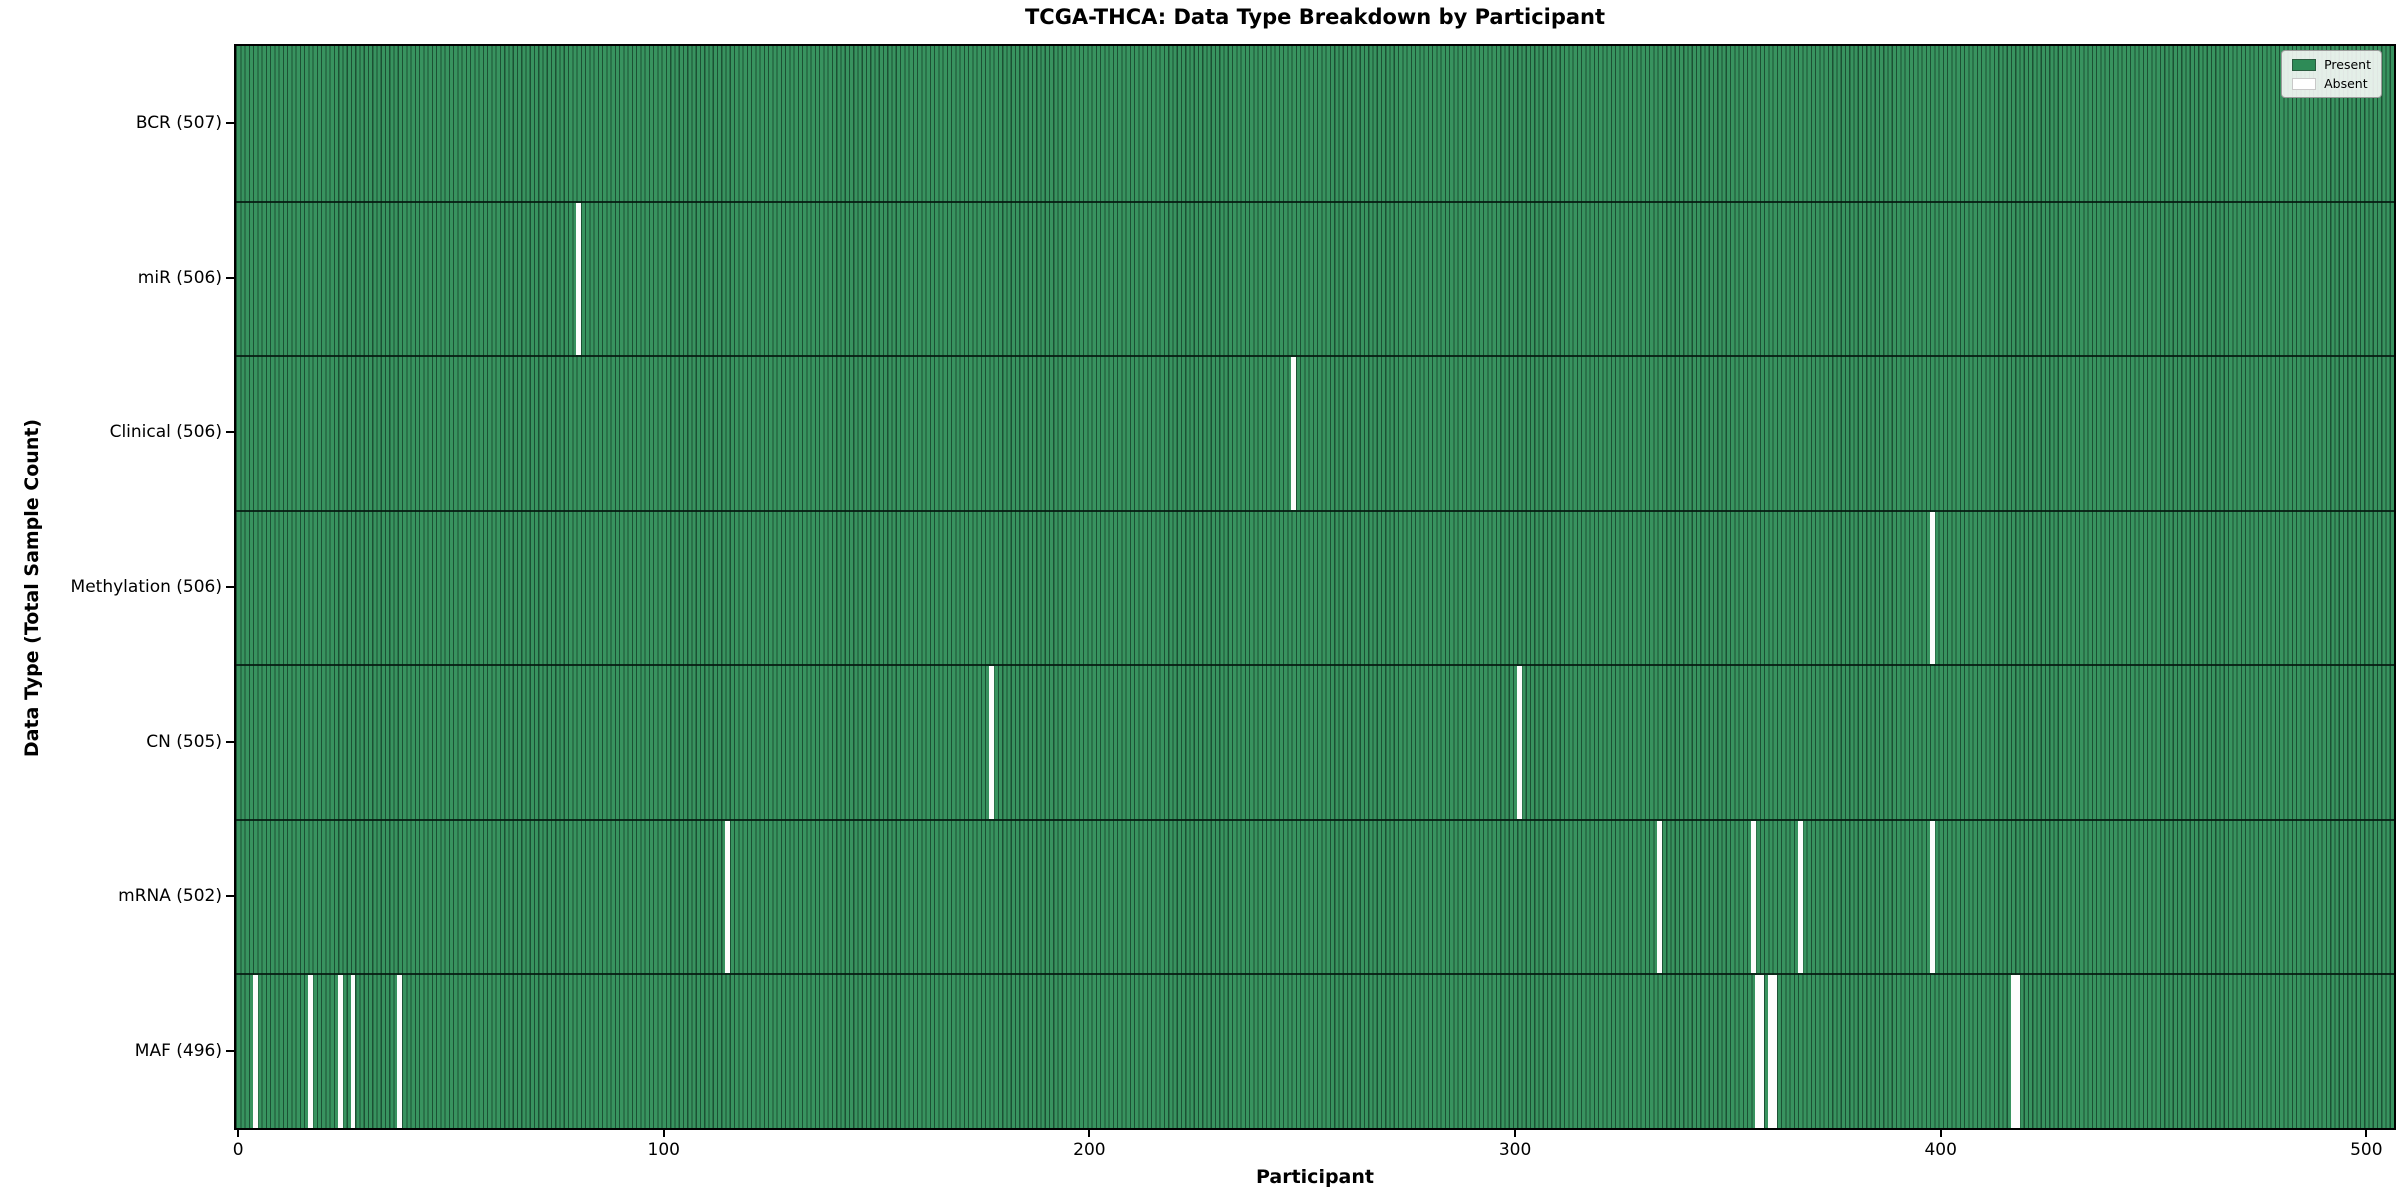  Describe the element at coordinates (238, 1150) in the screenshot. I see `x-tick-label: 0` at that location.